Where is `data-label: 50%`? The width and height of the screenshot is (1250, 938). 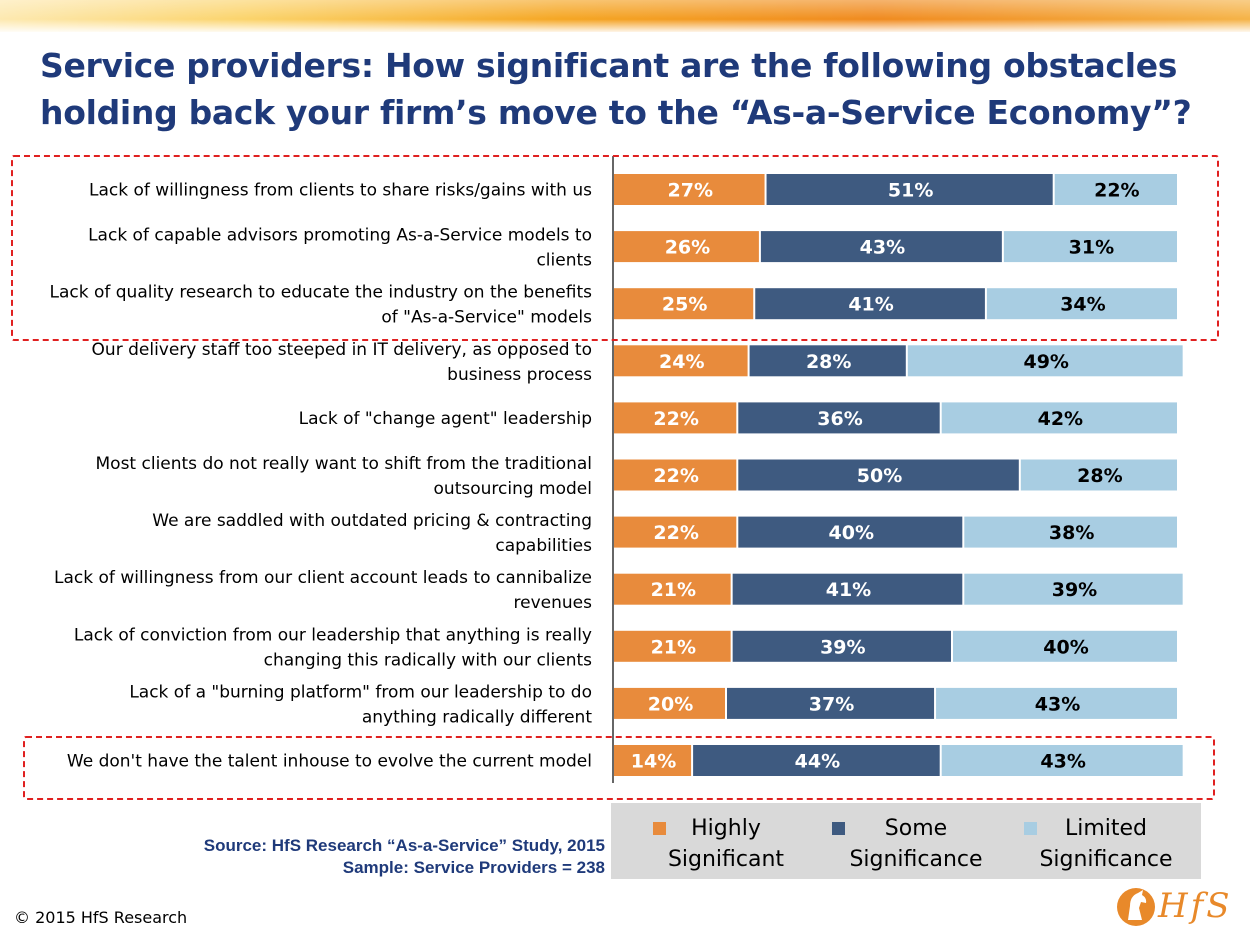
data-label: 50% is located at coordinates (879, 476).